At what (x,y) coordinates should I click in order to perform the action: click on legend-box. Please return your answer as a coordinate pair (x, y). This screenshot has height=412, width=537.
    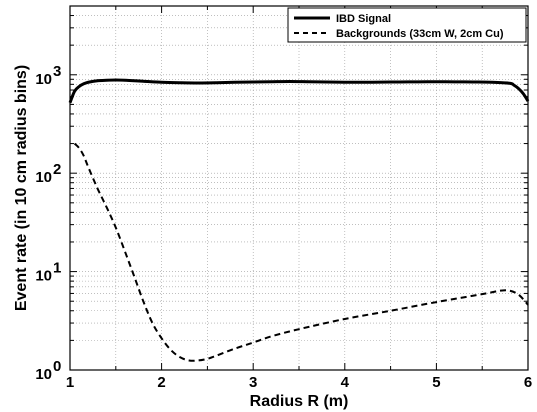
    Looking at the image, I should click on (407, 25).